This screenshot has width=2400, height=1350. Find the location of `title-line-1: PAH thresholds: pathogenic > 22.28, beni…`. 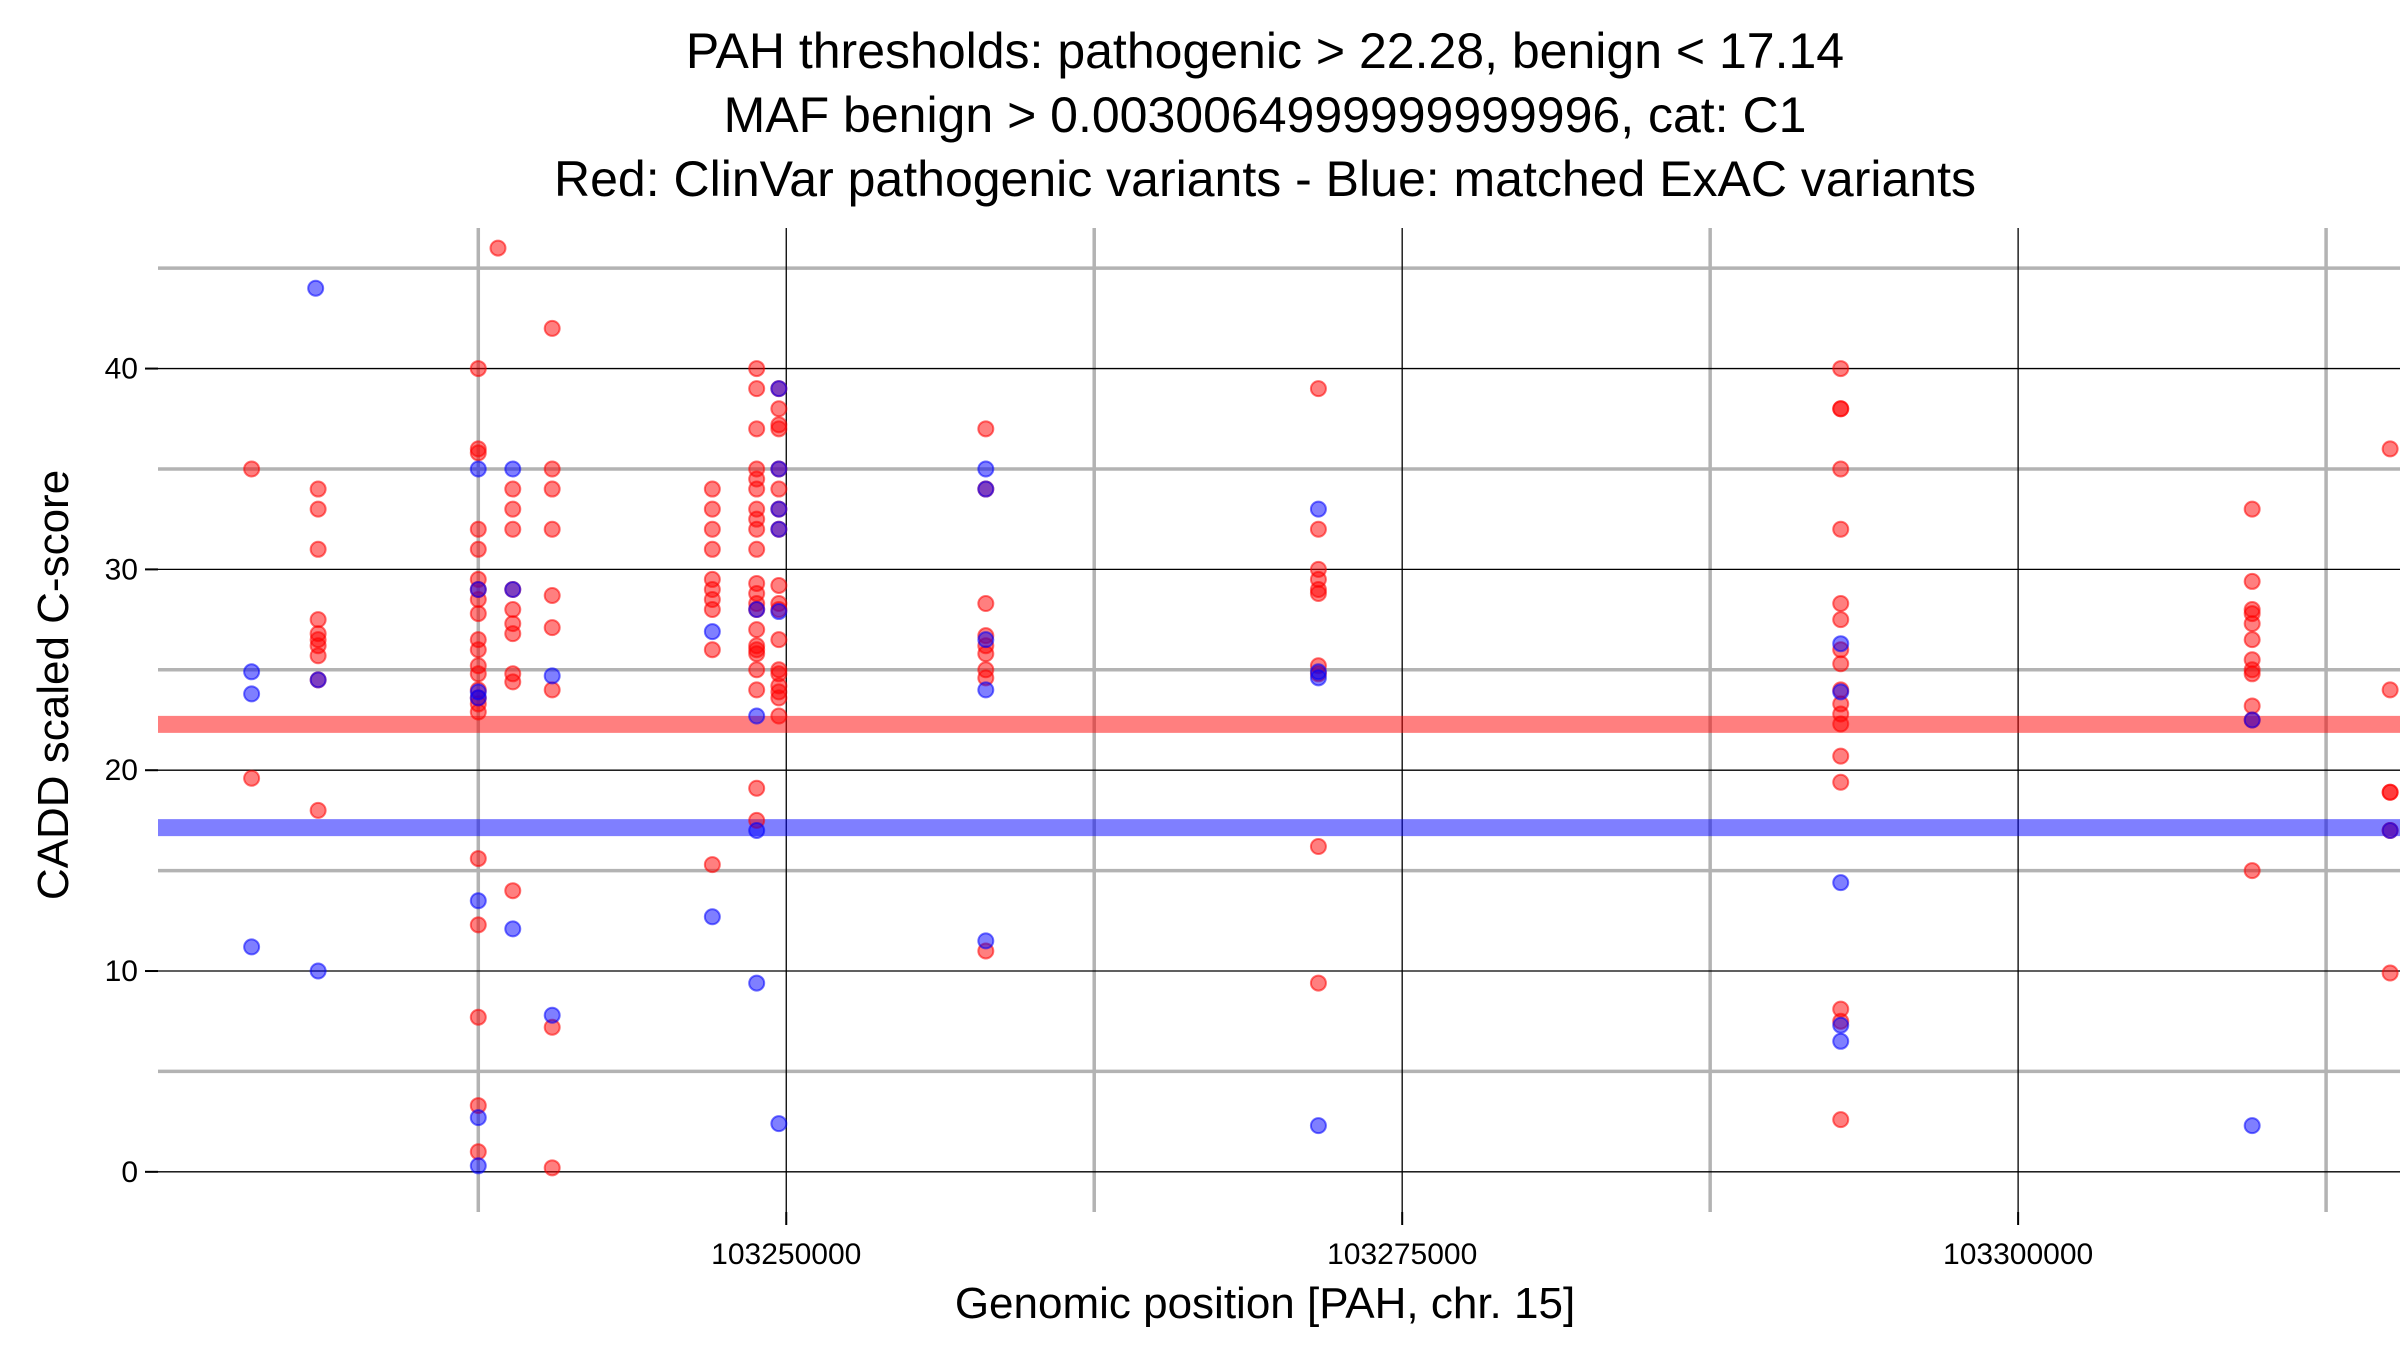

title-line-1: PAH thresholds: pathogenic > 22.28, beni… is located at coordinates (1265, 51).